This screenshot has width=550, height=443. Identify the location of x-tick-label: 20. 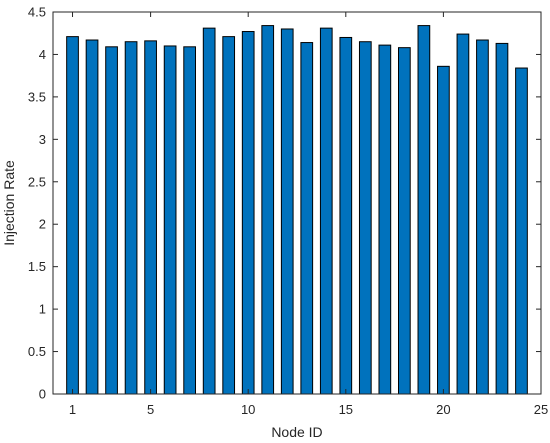
(443, 409).